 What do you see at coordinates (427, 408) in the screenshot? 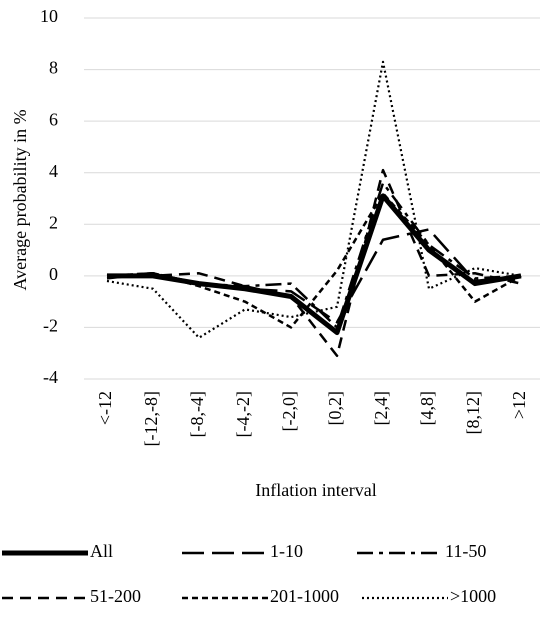
I see `x-tick-label: [4,8]` at bounding box center [427, 408].